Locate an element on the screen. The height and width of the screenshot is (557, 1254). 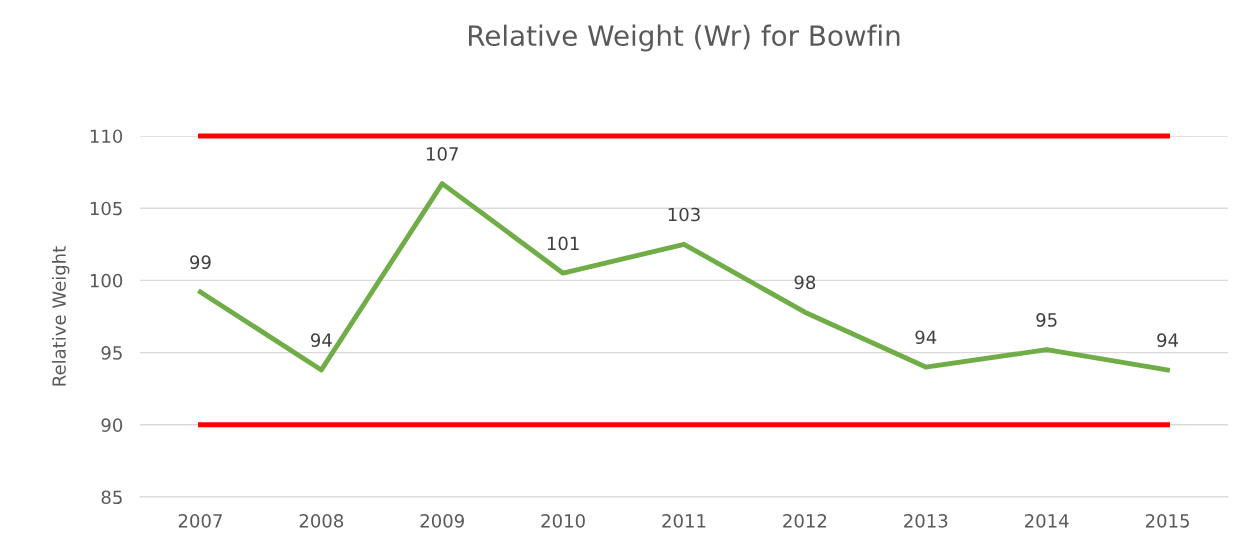
data-label: 99 is located at coordinates (200, 262).